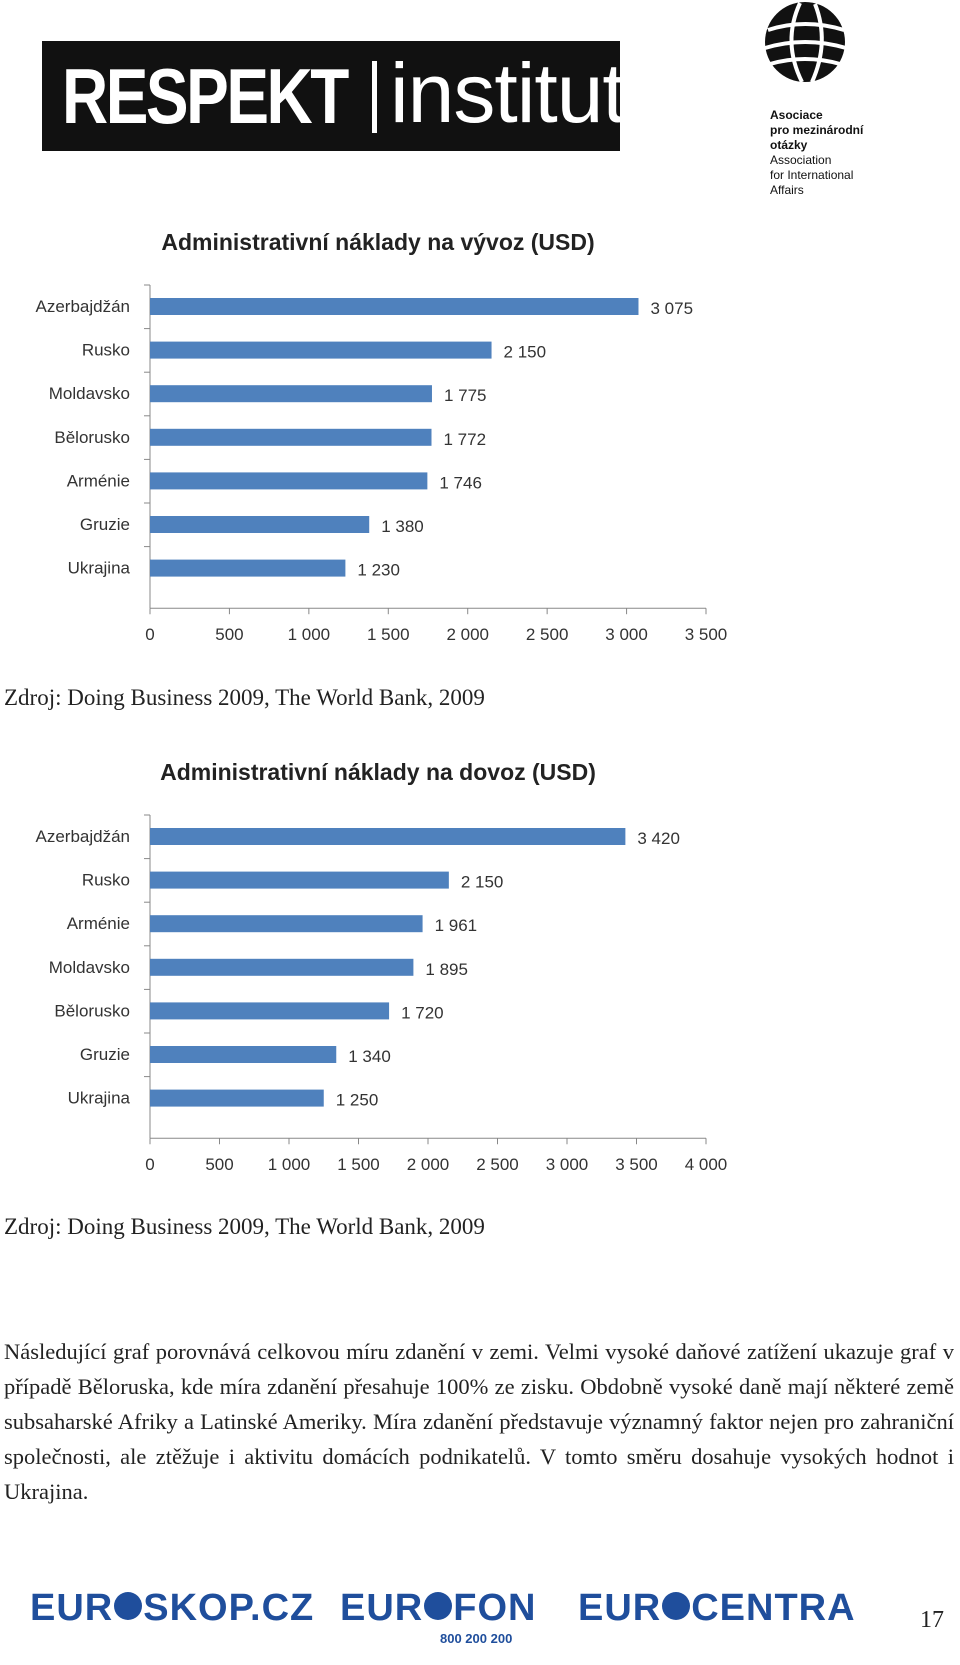 The height and width of the screenshot is (1665, 960). What do you see at coordinates (460, 482) in the screenshot?
I see `data-label: 1 746` at bounding box center [460, 482].